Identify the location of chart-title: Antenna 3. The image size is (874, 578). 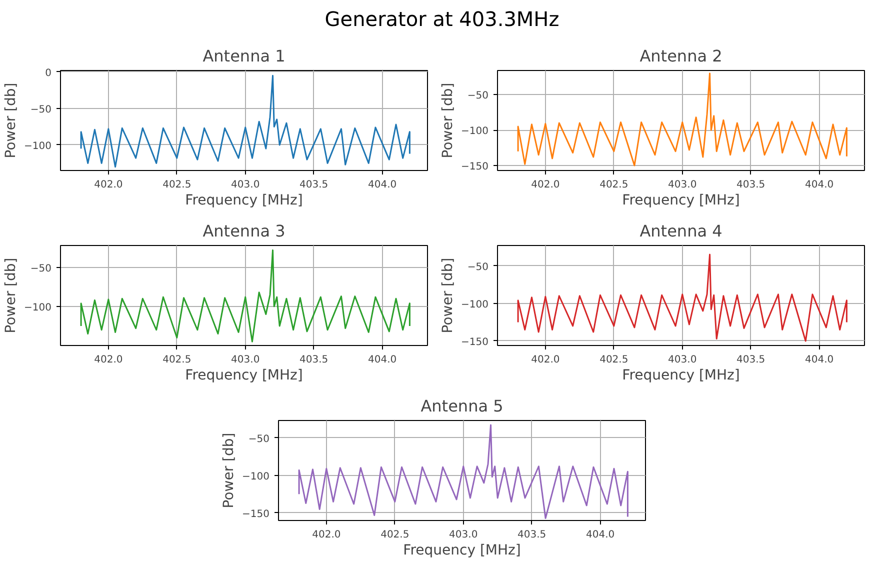
(244, 231).